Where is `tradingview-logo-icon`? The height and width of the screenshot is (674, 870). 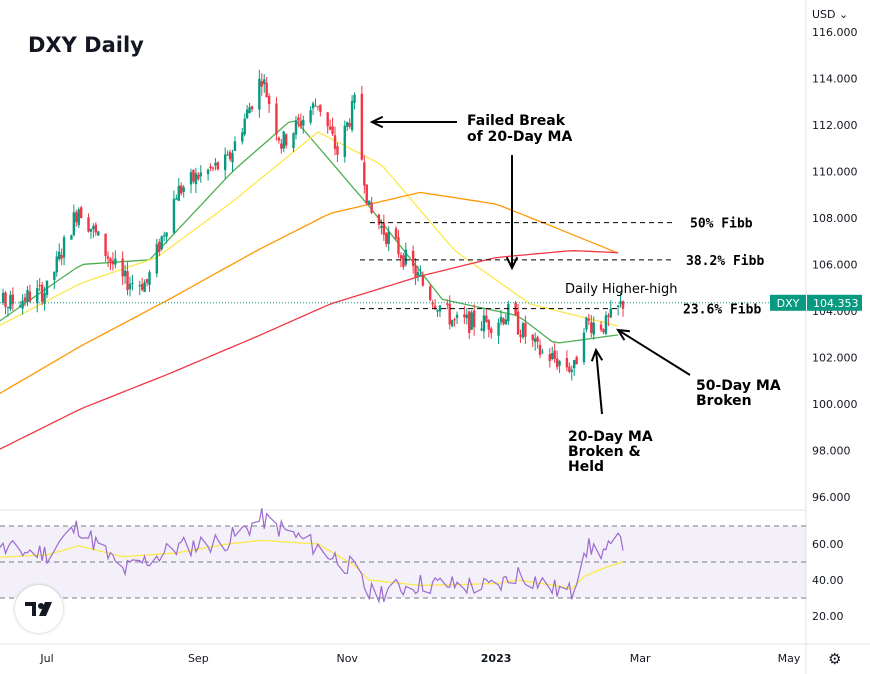 tradingview-logo-icon is located at coordinates (38, 609).